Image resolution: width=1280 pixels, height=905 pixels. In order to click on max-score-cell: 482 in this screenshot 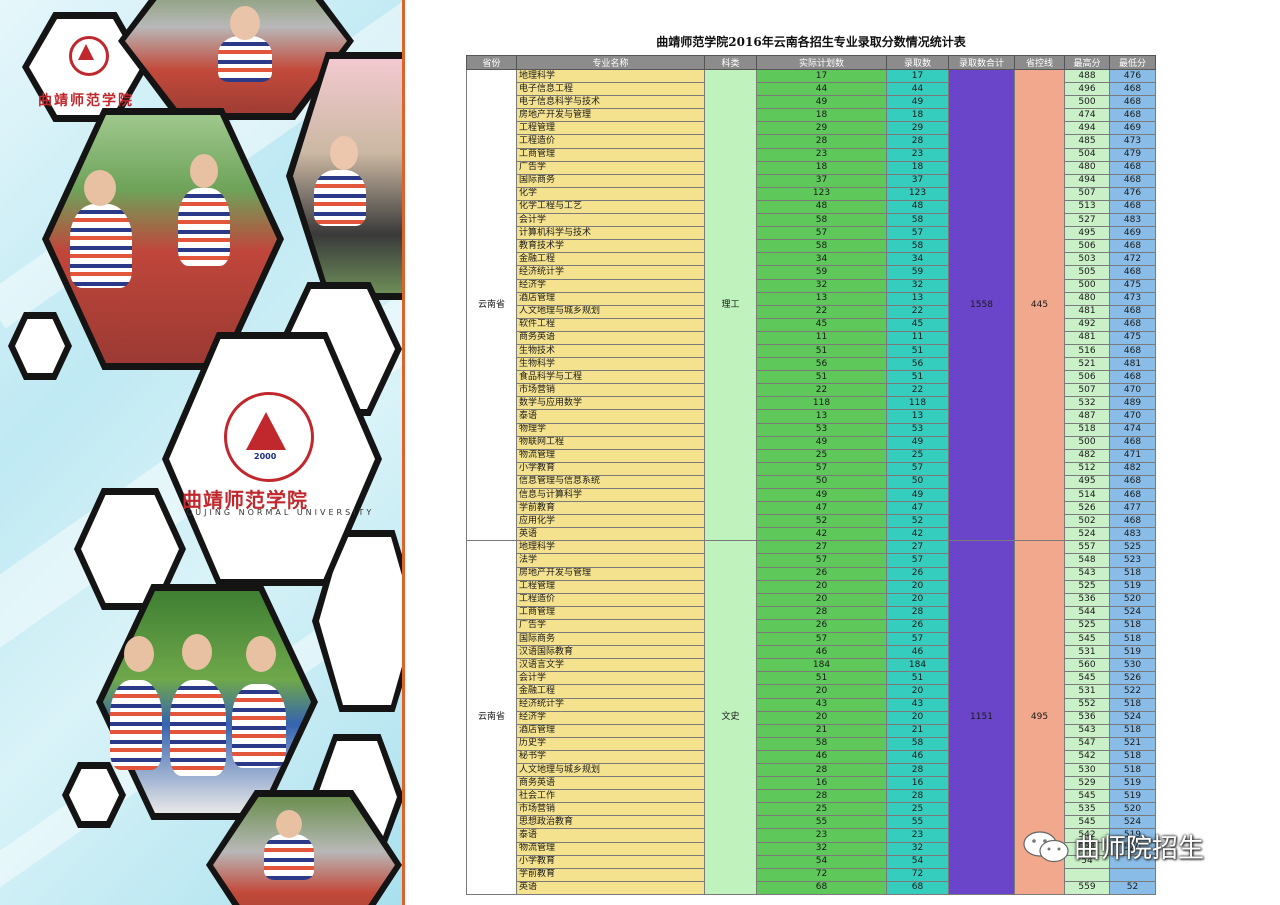, I will do `click(1087, 455)`.